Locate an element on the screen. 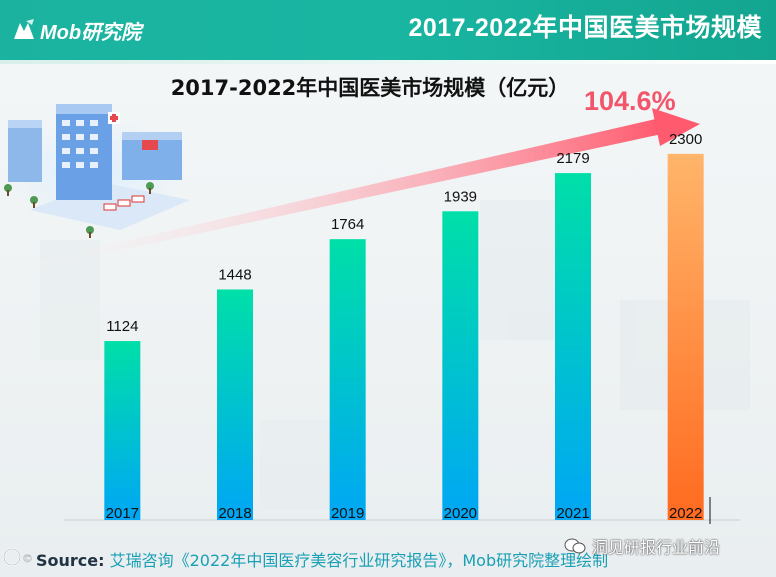 This screenshot has width=776, height=577. tick-label-2022: 2022 is located at coordinates (685, 513).